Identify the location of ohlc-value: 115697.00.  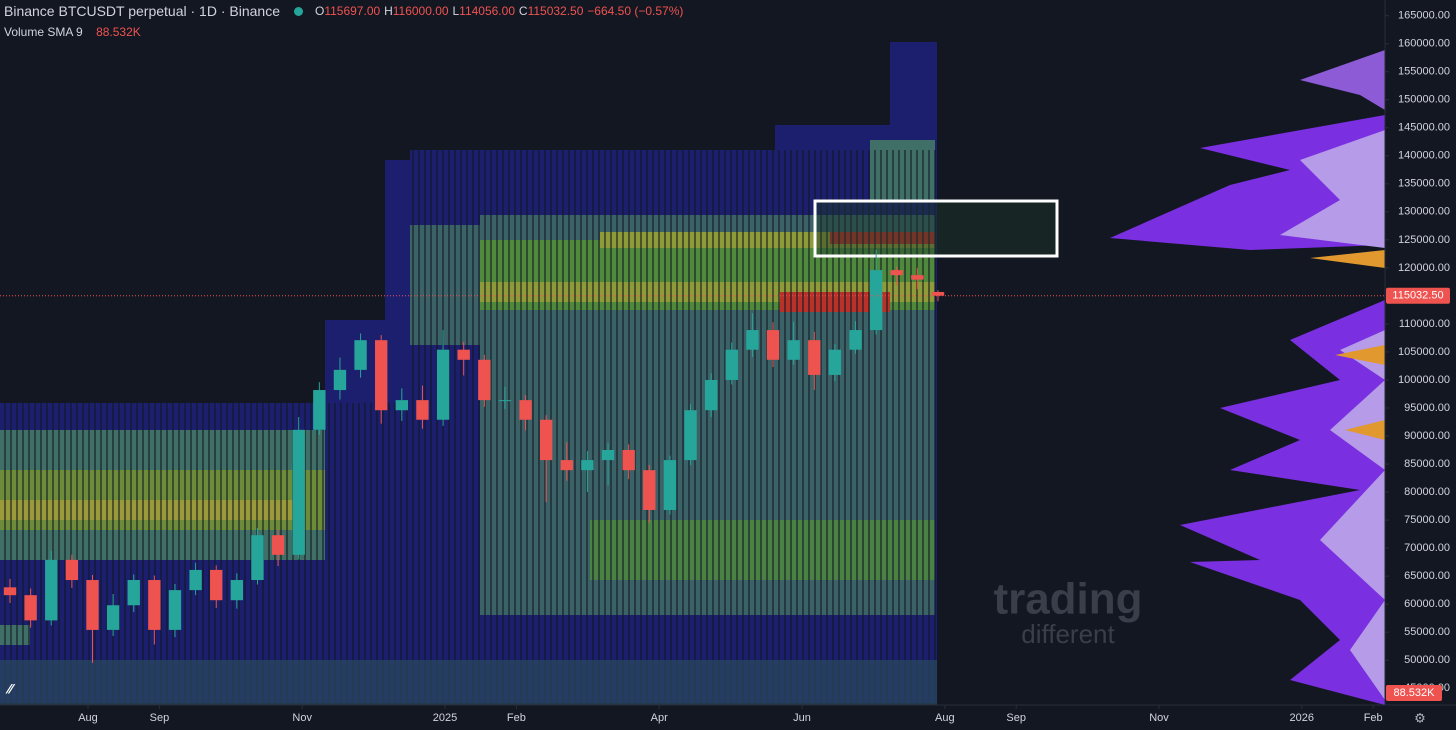
(352, 11).